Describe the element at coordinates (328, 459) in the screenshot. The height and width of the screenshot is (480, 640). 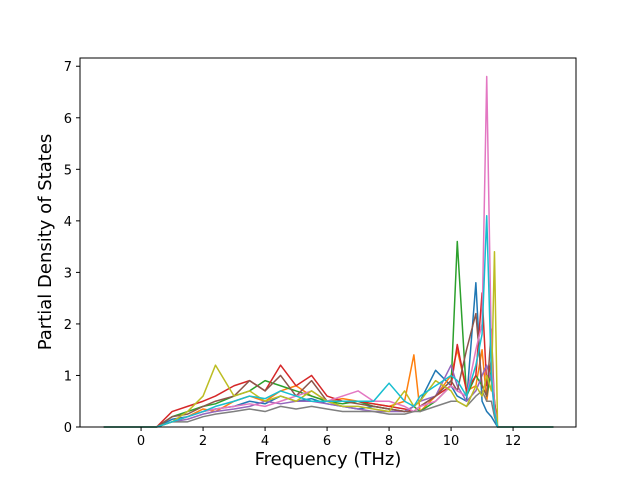
I see `x-axis-title: Frequency (THz)` at that location.